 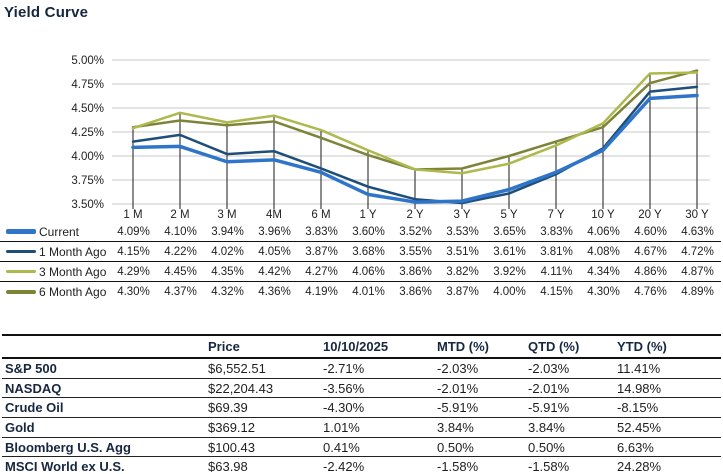 I want to click on yield-value-cell: 4.06%, so click(x=603, y=231).